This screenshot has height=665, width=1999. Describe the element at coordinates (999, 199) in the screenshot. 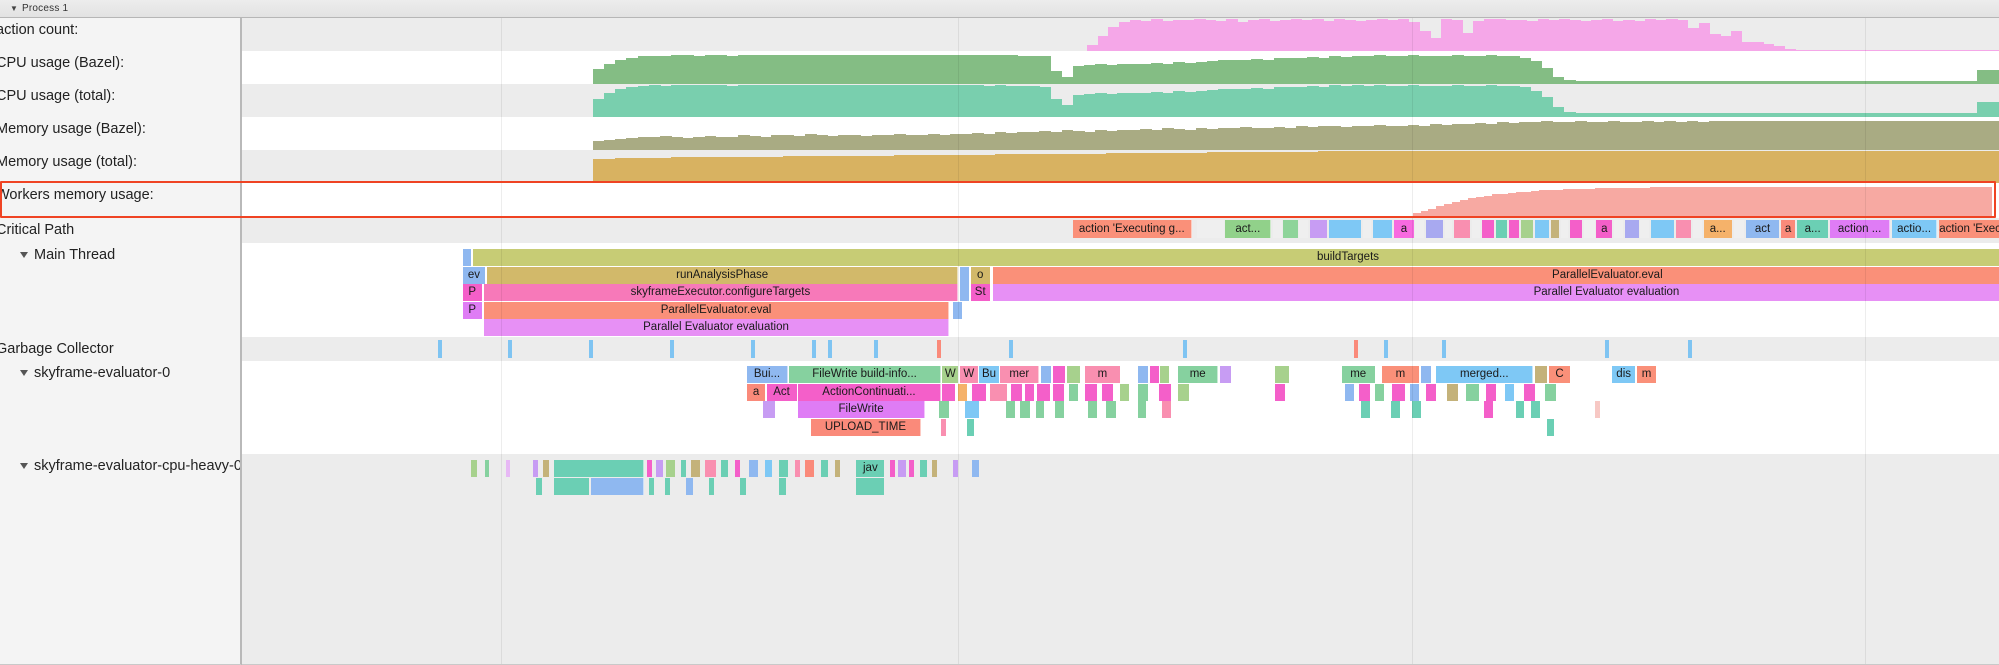

I see `track-row-workers-memory: Workers memory usage:` at that location.